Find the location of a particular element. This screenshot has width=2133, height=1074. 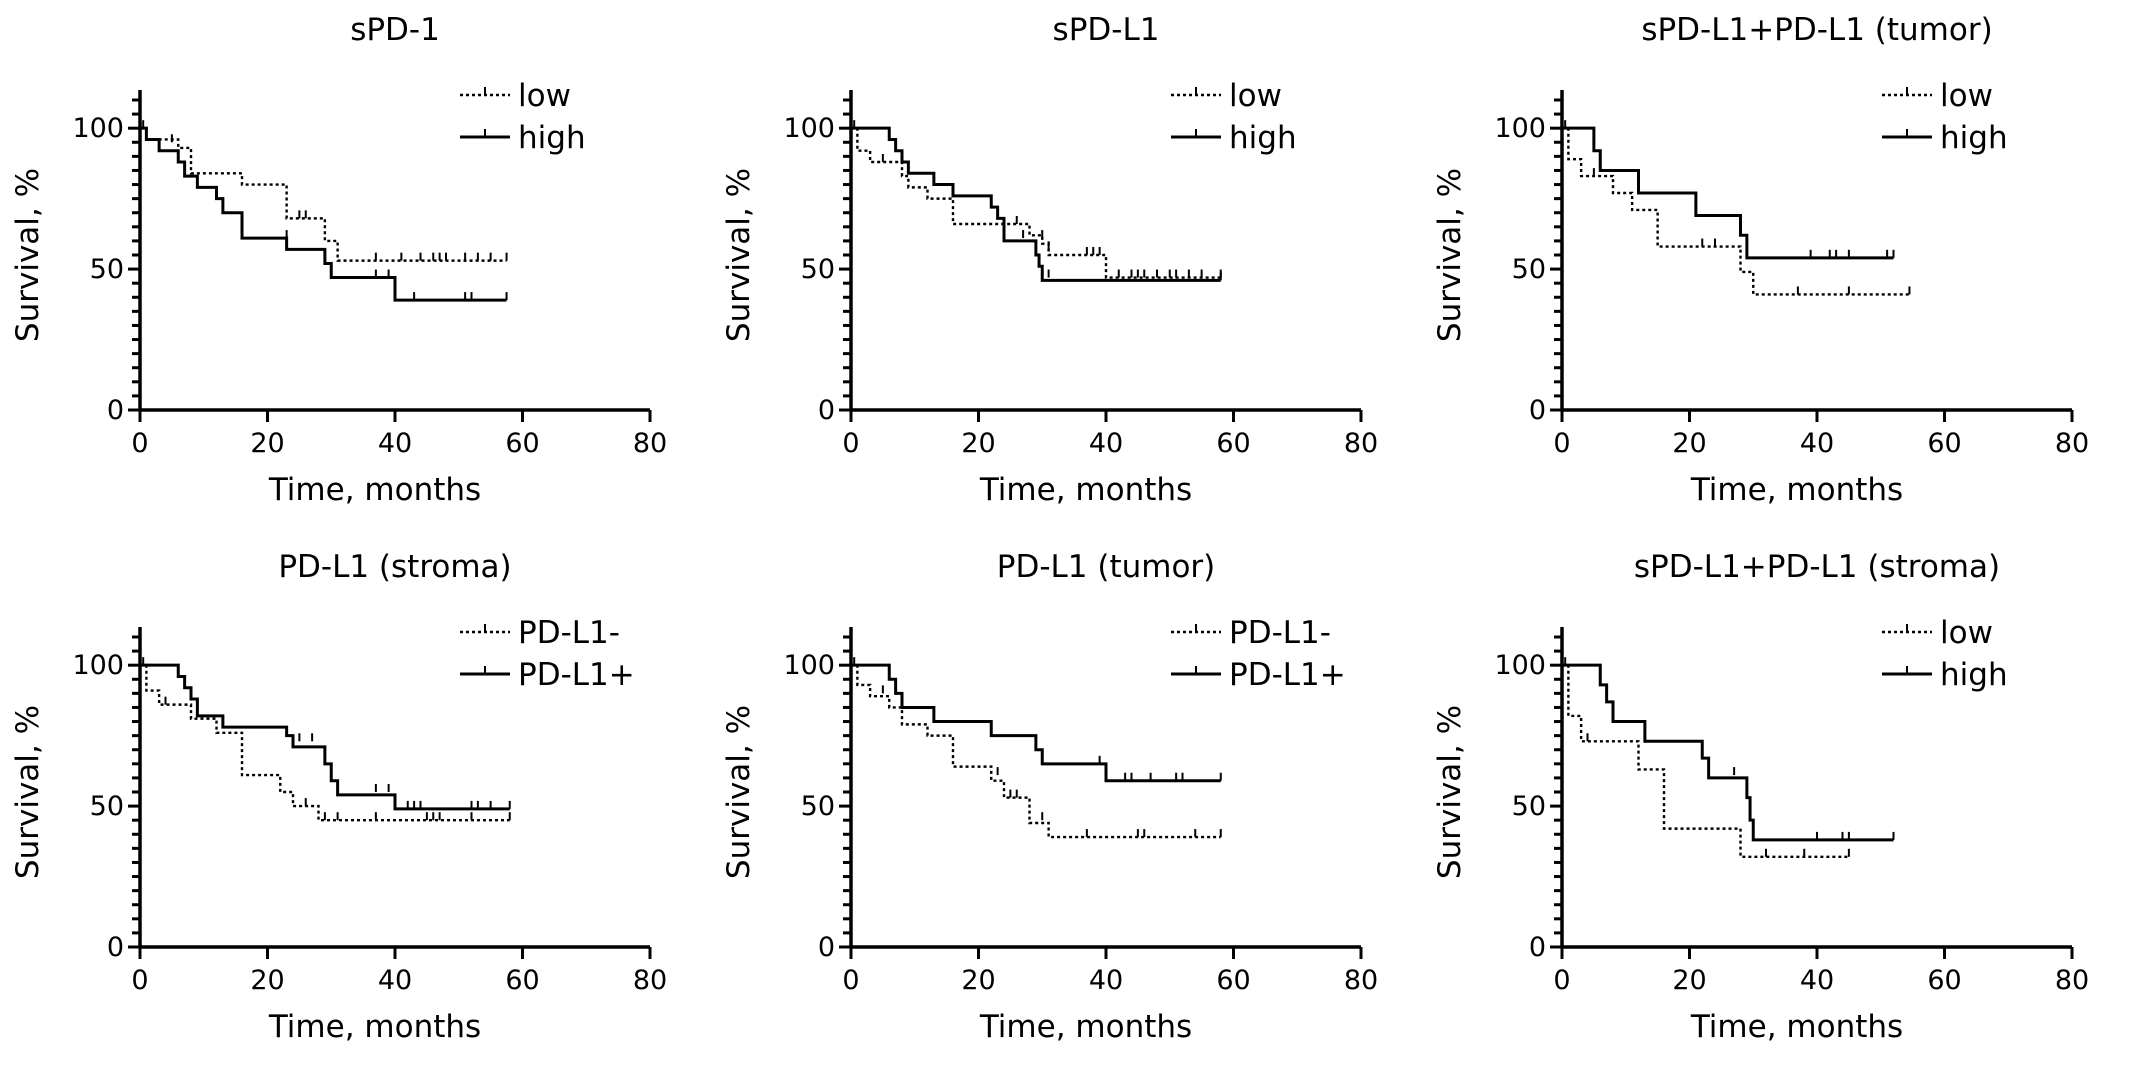

chart-title: sPD-L1+PD-L1 (stroma) is located at coordinates (1817, 567).